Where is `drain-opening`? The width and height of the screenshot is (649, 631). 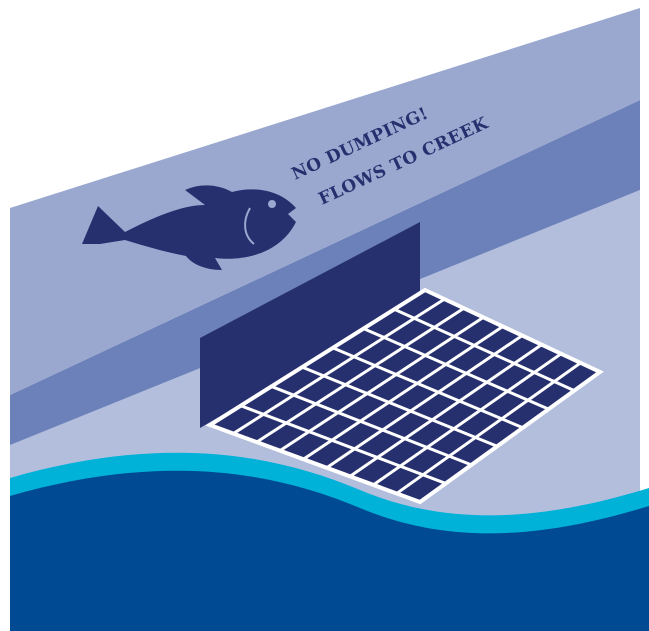 drain-opening is located at coordinates (310, 325).